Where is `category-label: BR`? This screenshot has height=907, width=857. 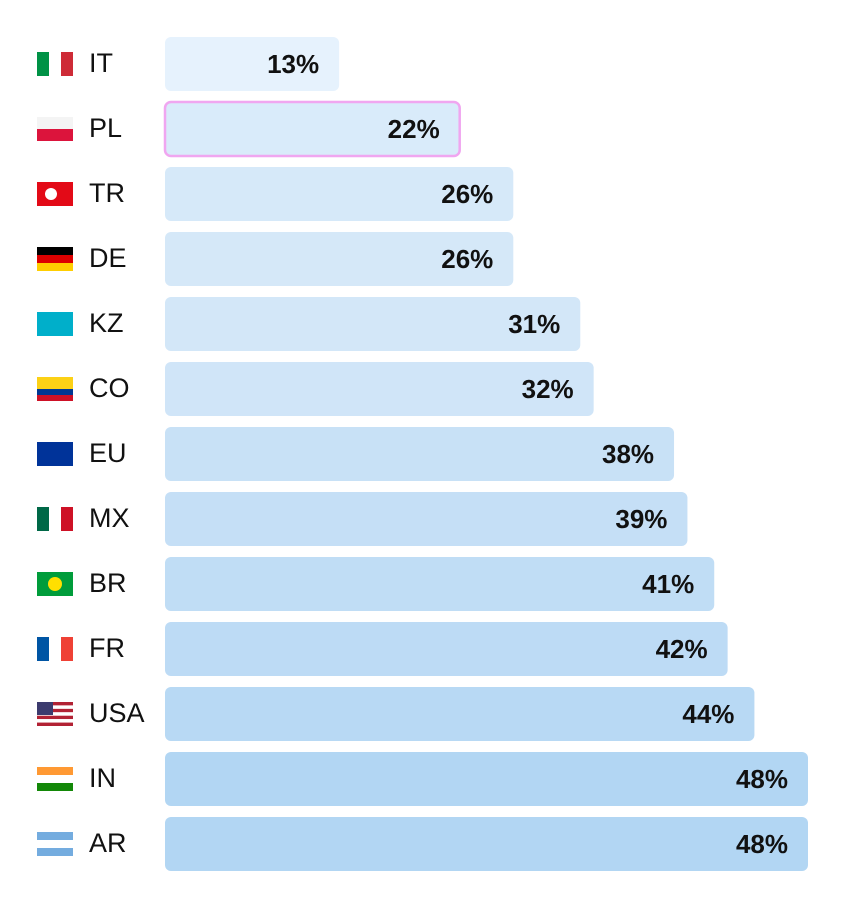 category-label: BR is located at coordinates (108, 583).